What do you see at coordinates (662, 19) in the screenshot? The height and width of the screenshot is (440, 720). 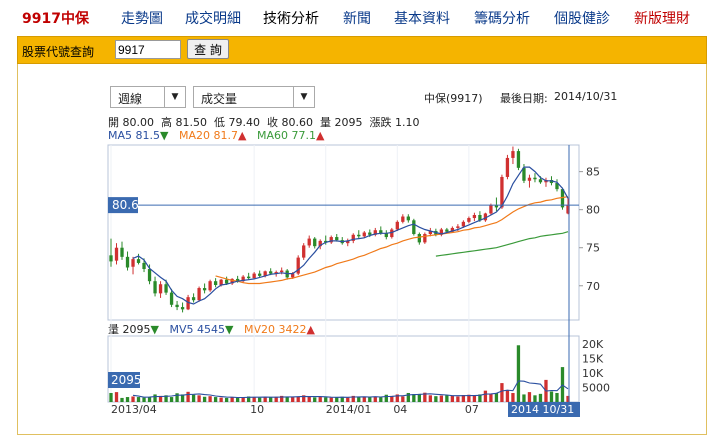 I see `nav-new-finance: 新版理財` at bounding box center [662, 19].